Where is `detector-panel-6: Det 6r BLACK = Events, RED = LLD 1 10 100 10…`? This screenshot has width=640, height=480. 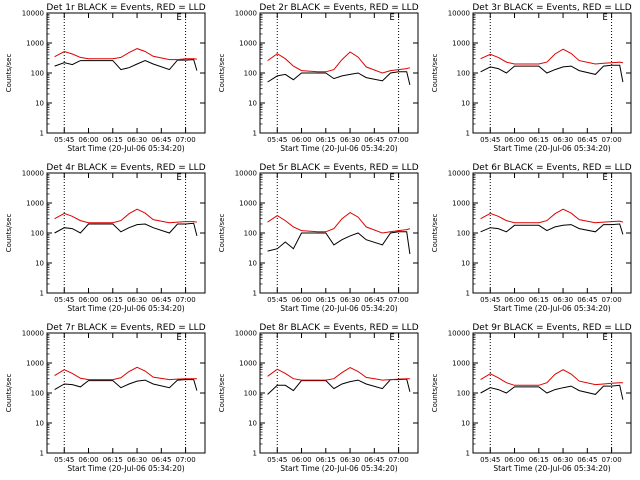
detector-panel-6: Det 6r BLACK = Events, RED = LLD 1 10 100 10… is located at coordinates (532, 240).